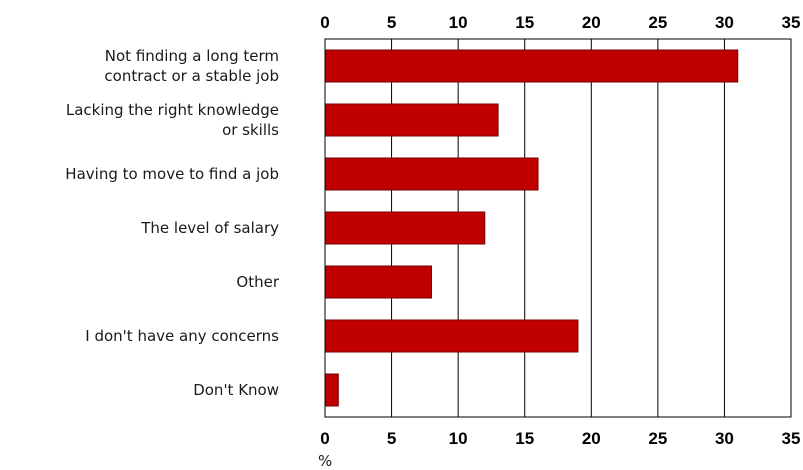  I want to click on top-tick-label-15: 15, so click(524, 22).